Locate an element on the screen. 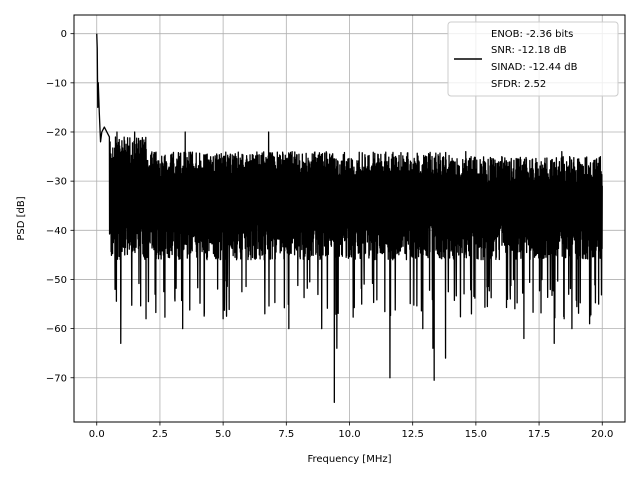 The width and height of the screenshot is (640, 480). x-axis-title: Frequency [MHz] is located at coordinates (349, 459).